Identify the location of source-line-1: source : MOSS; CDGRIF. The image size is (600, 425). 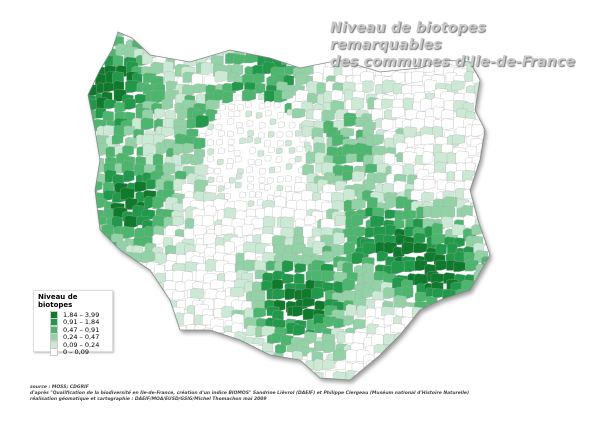
(59, 387).